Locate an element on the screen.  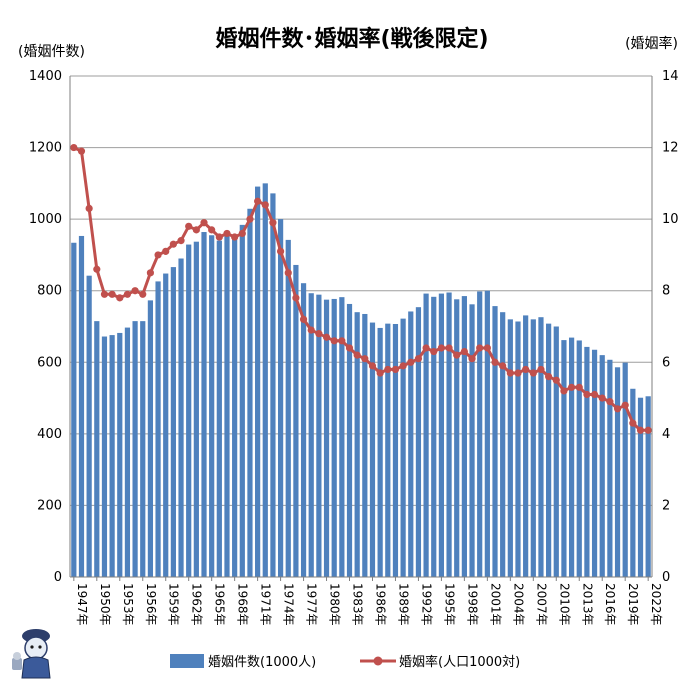
x-tick-label: 1980年 is located at coordinates (335, 604).